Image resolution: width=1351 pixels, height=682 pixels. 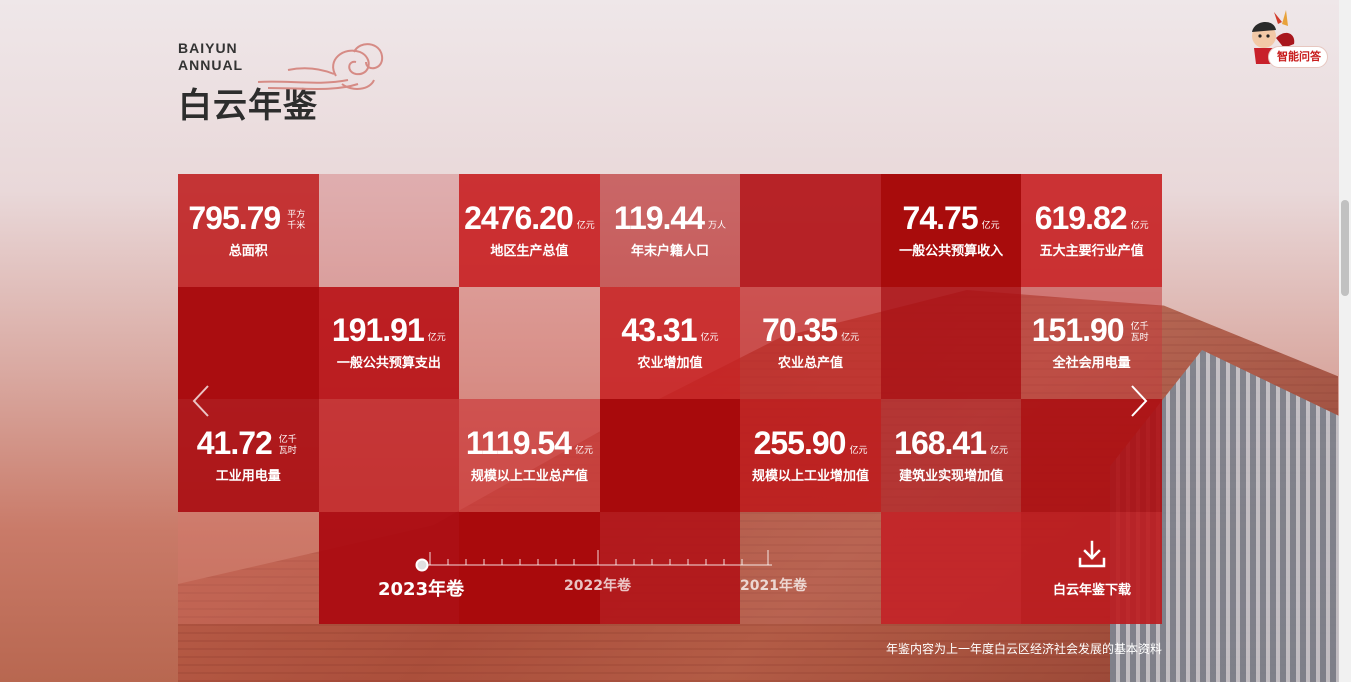 I want to click on stat-tile: 619.82 亿元 五大主要行业产值, so click(x=1091, y=230).